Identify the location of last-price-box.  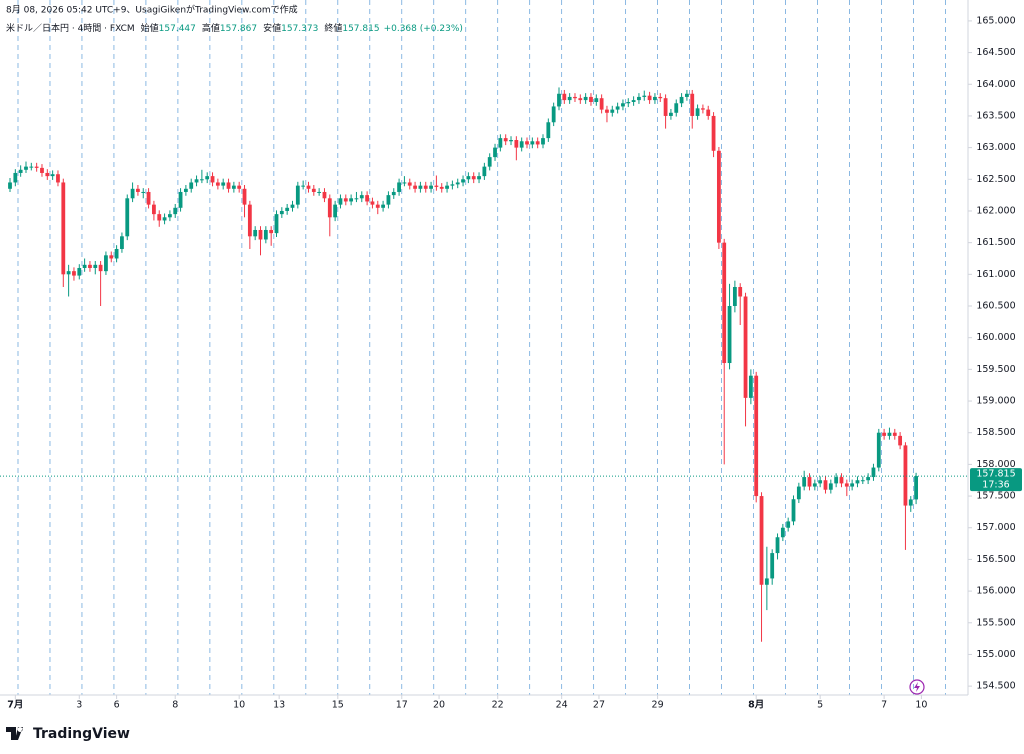
(996, 480).